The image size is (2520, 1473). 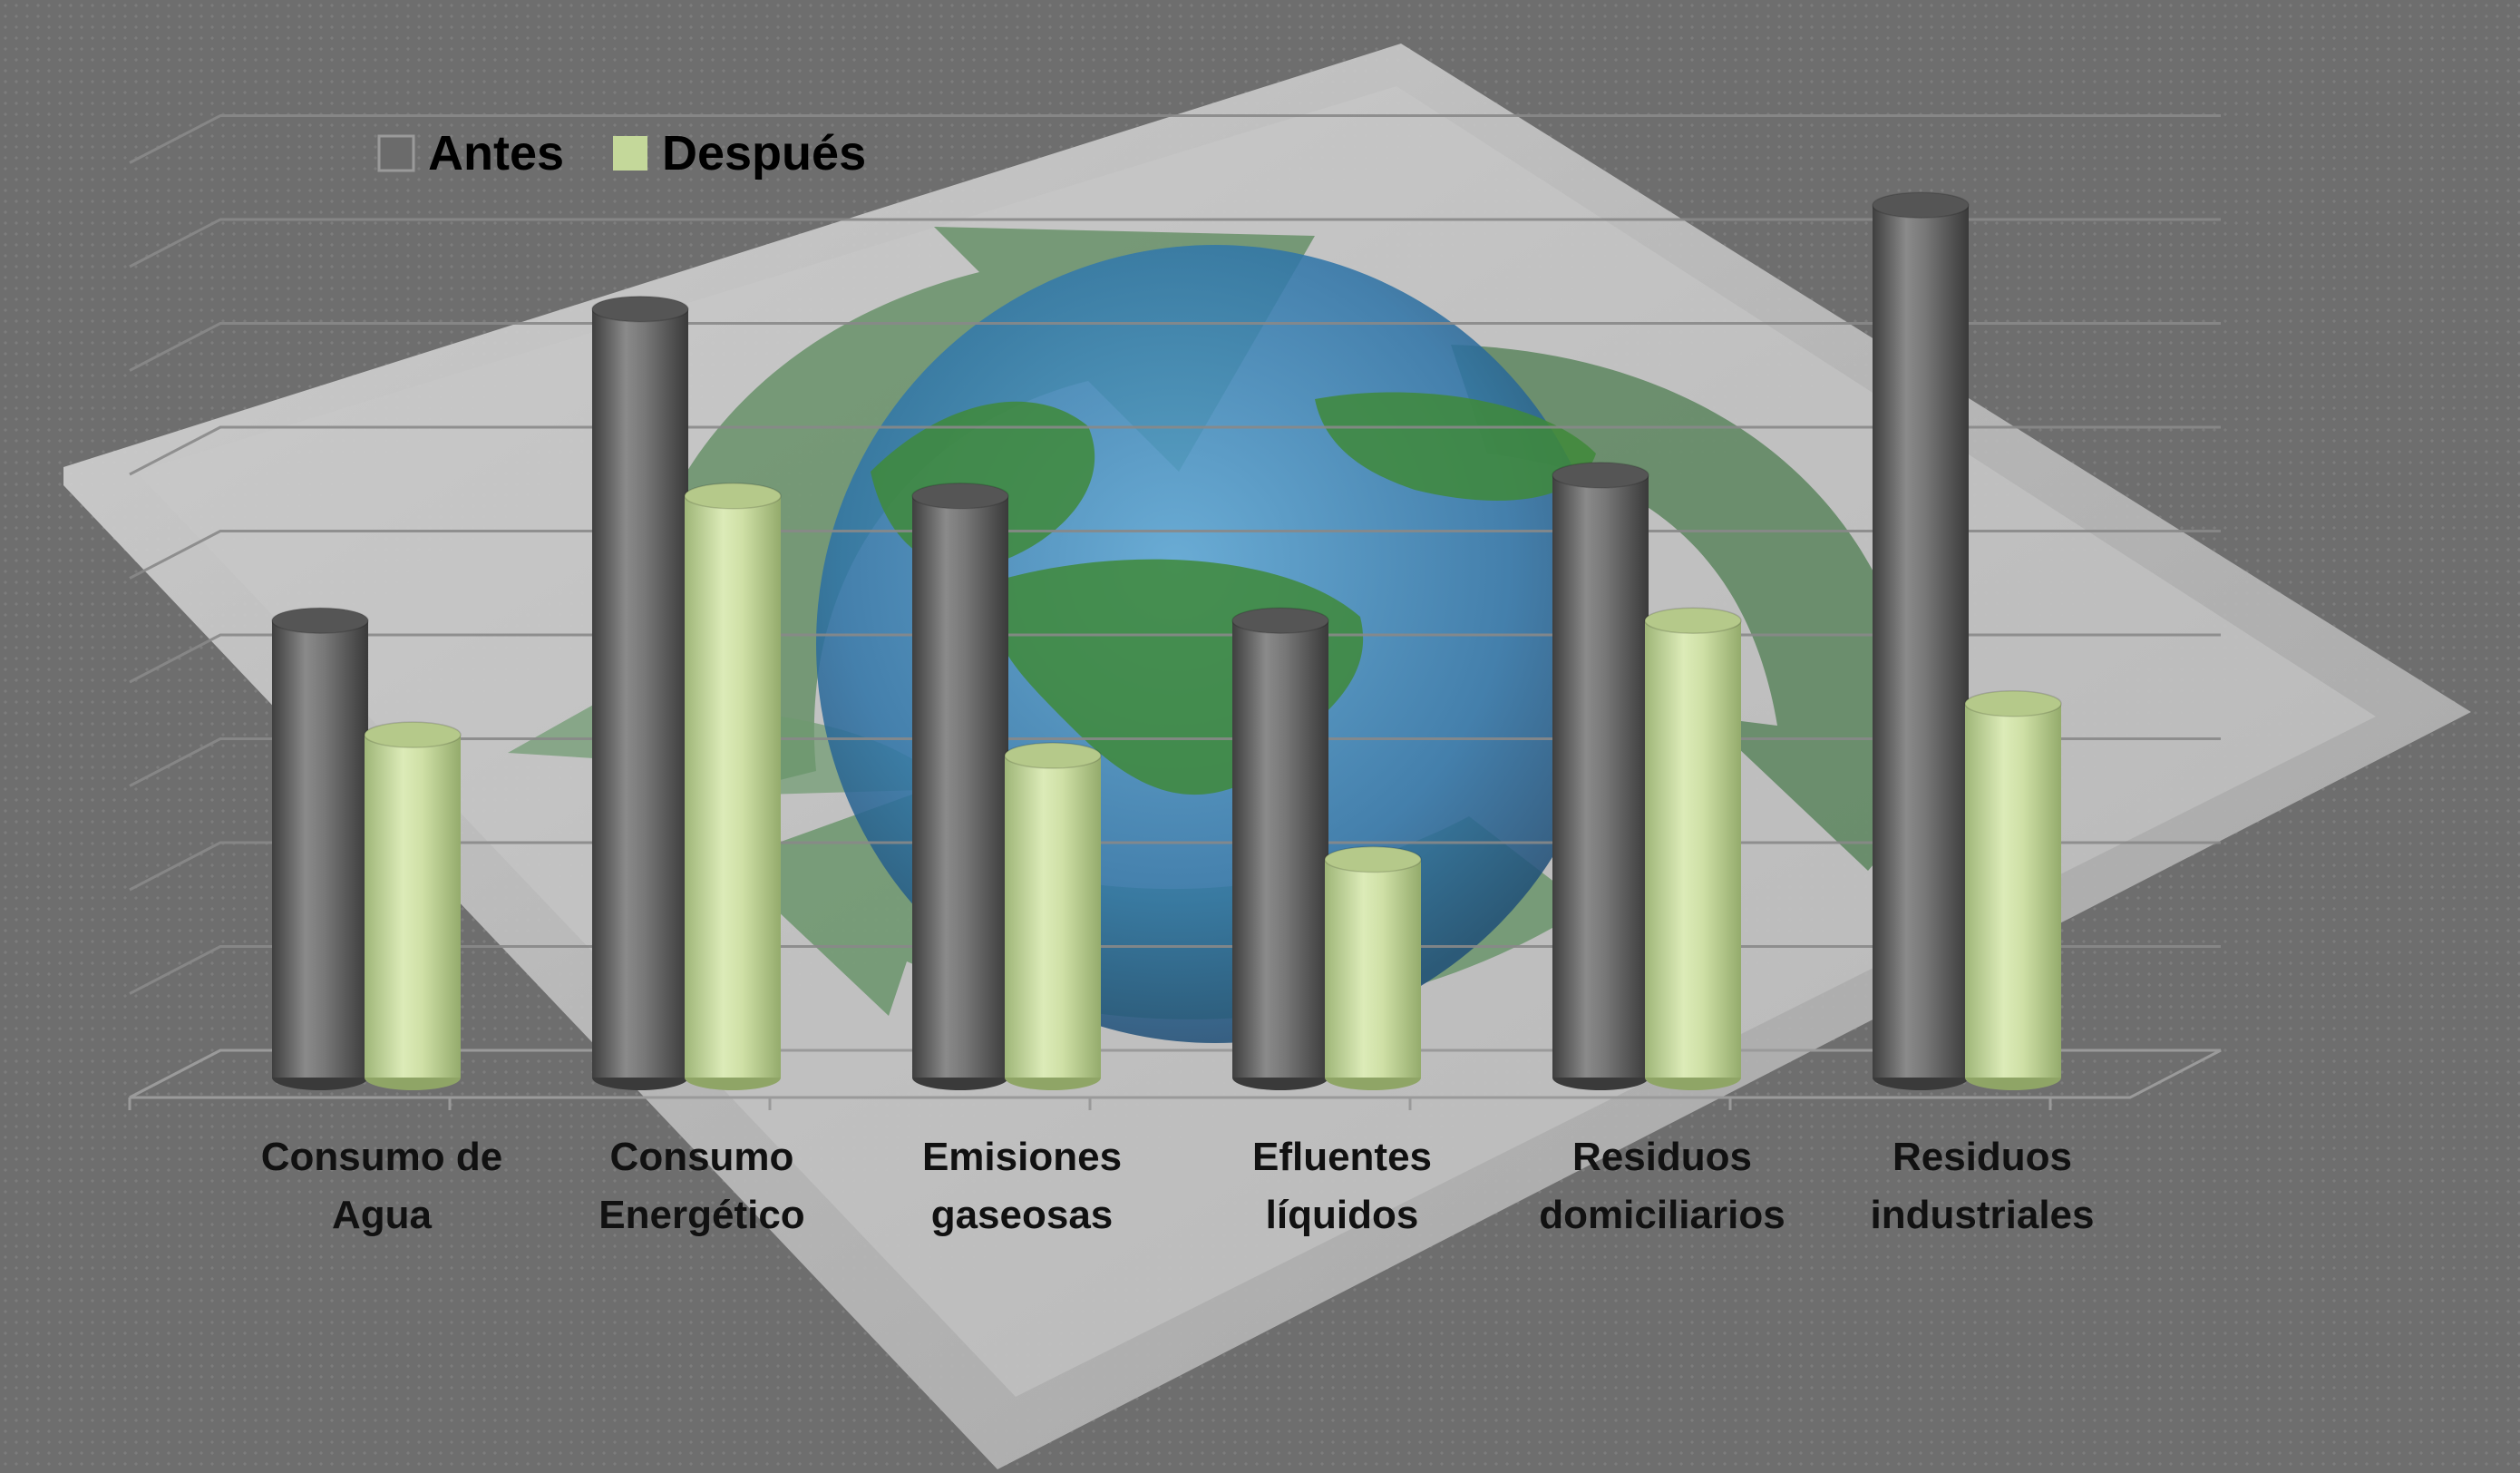 What do you see at coordinates (1022, 1157) in the screenshot?
I see `x-tick-label: Emisiones` at bounding box center [1022, 1157].